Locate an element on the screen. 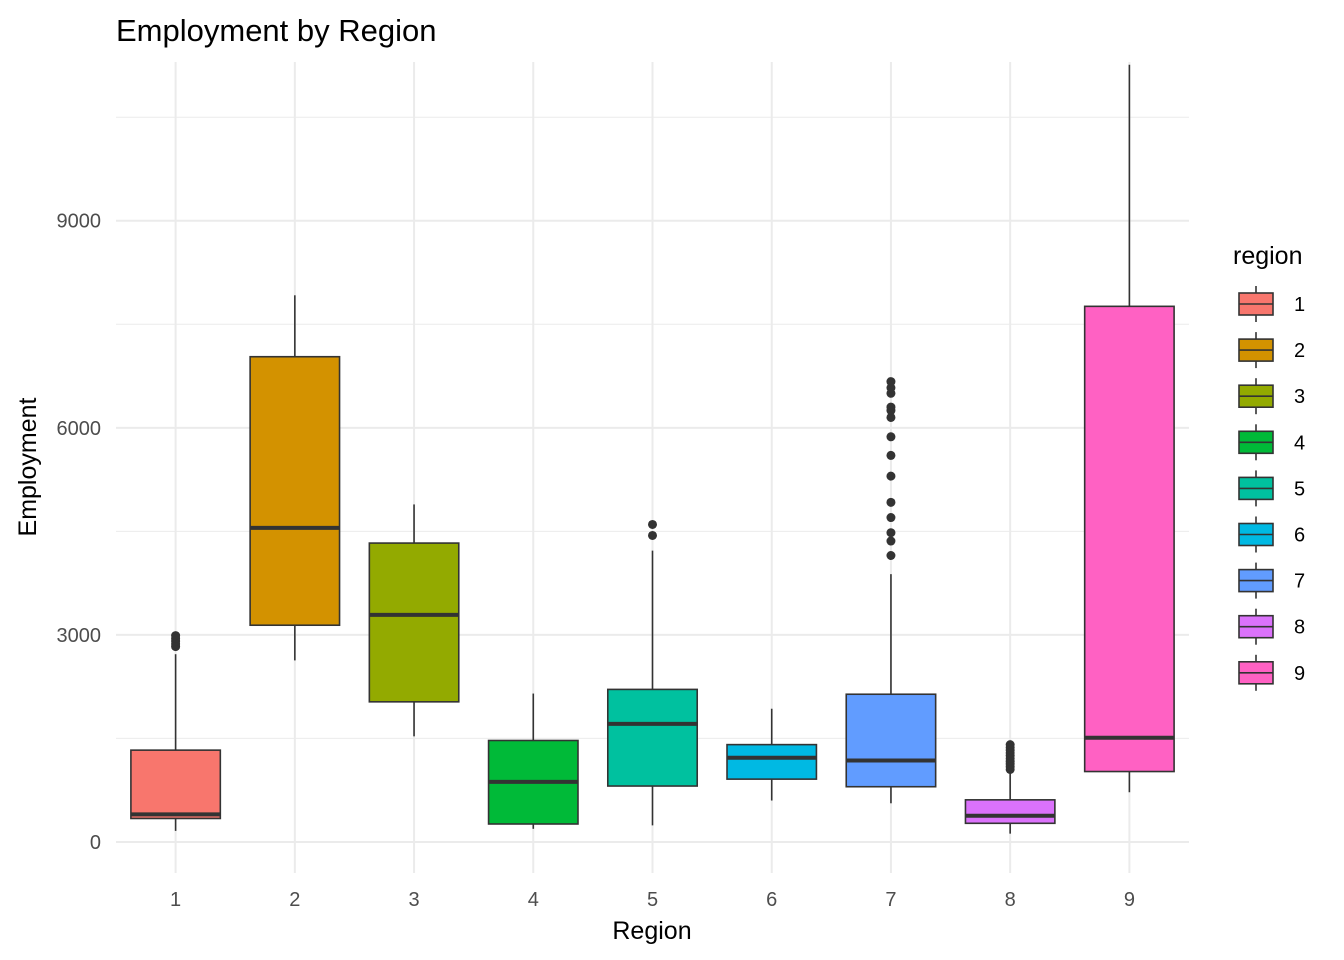  x-axis-title: Region is located at coordinates (651, 931).